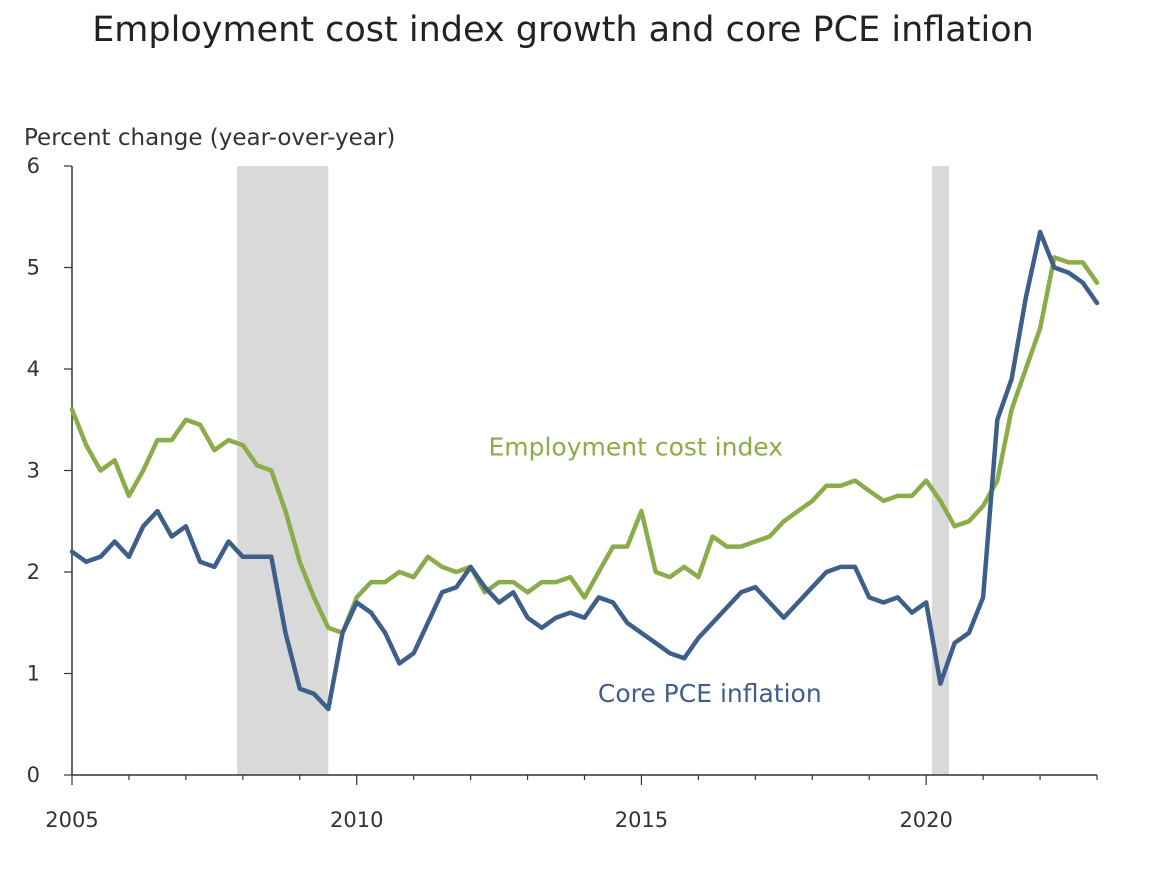 The image size is (1154, 870). I want to click on series-label-pce: Core PCE inflation, so click(710, 693).